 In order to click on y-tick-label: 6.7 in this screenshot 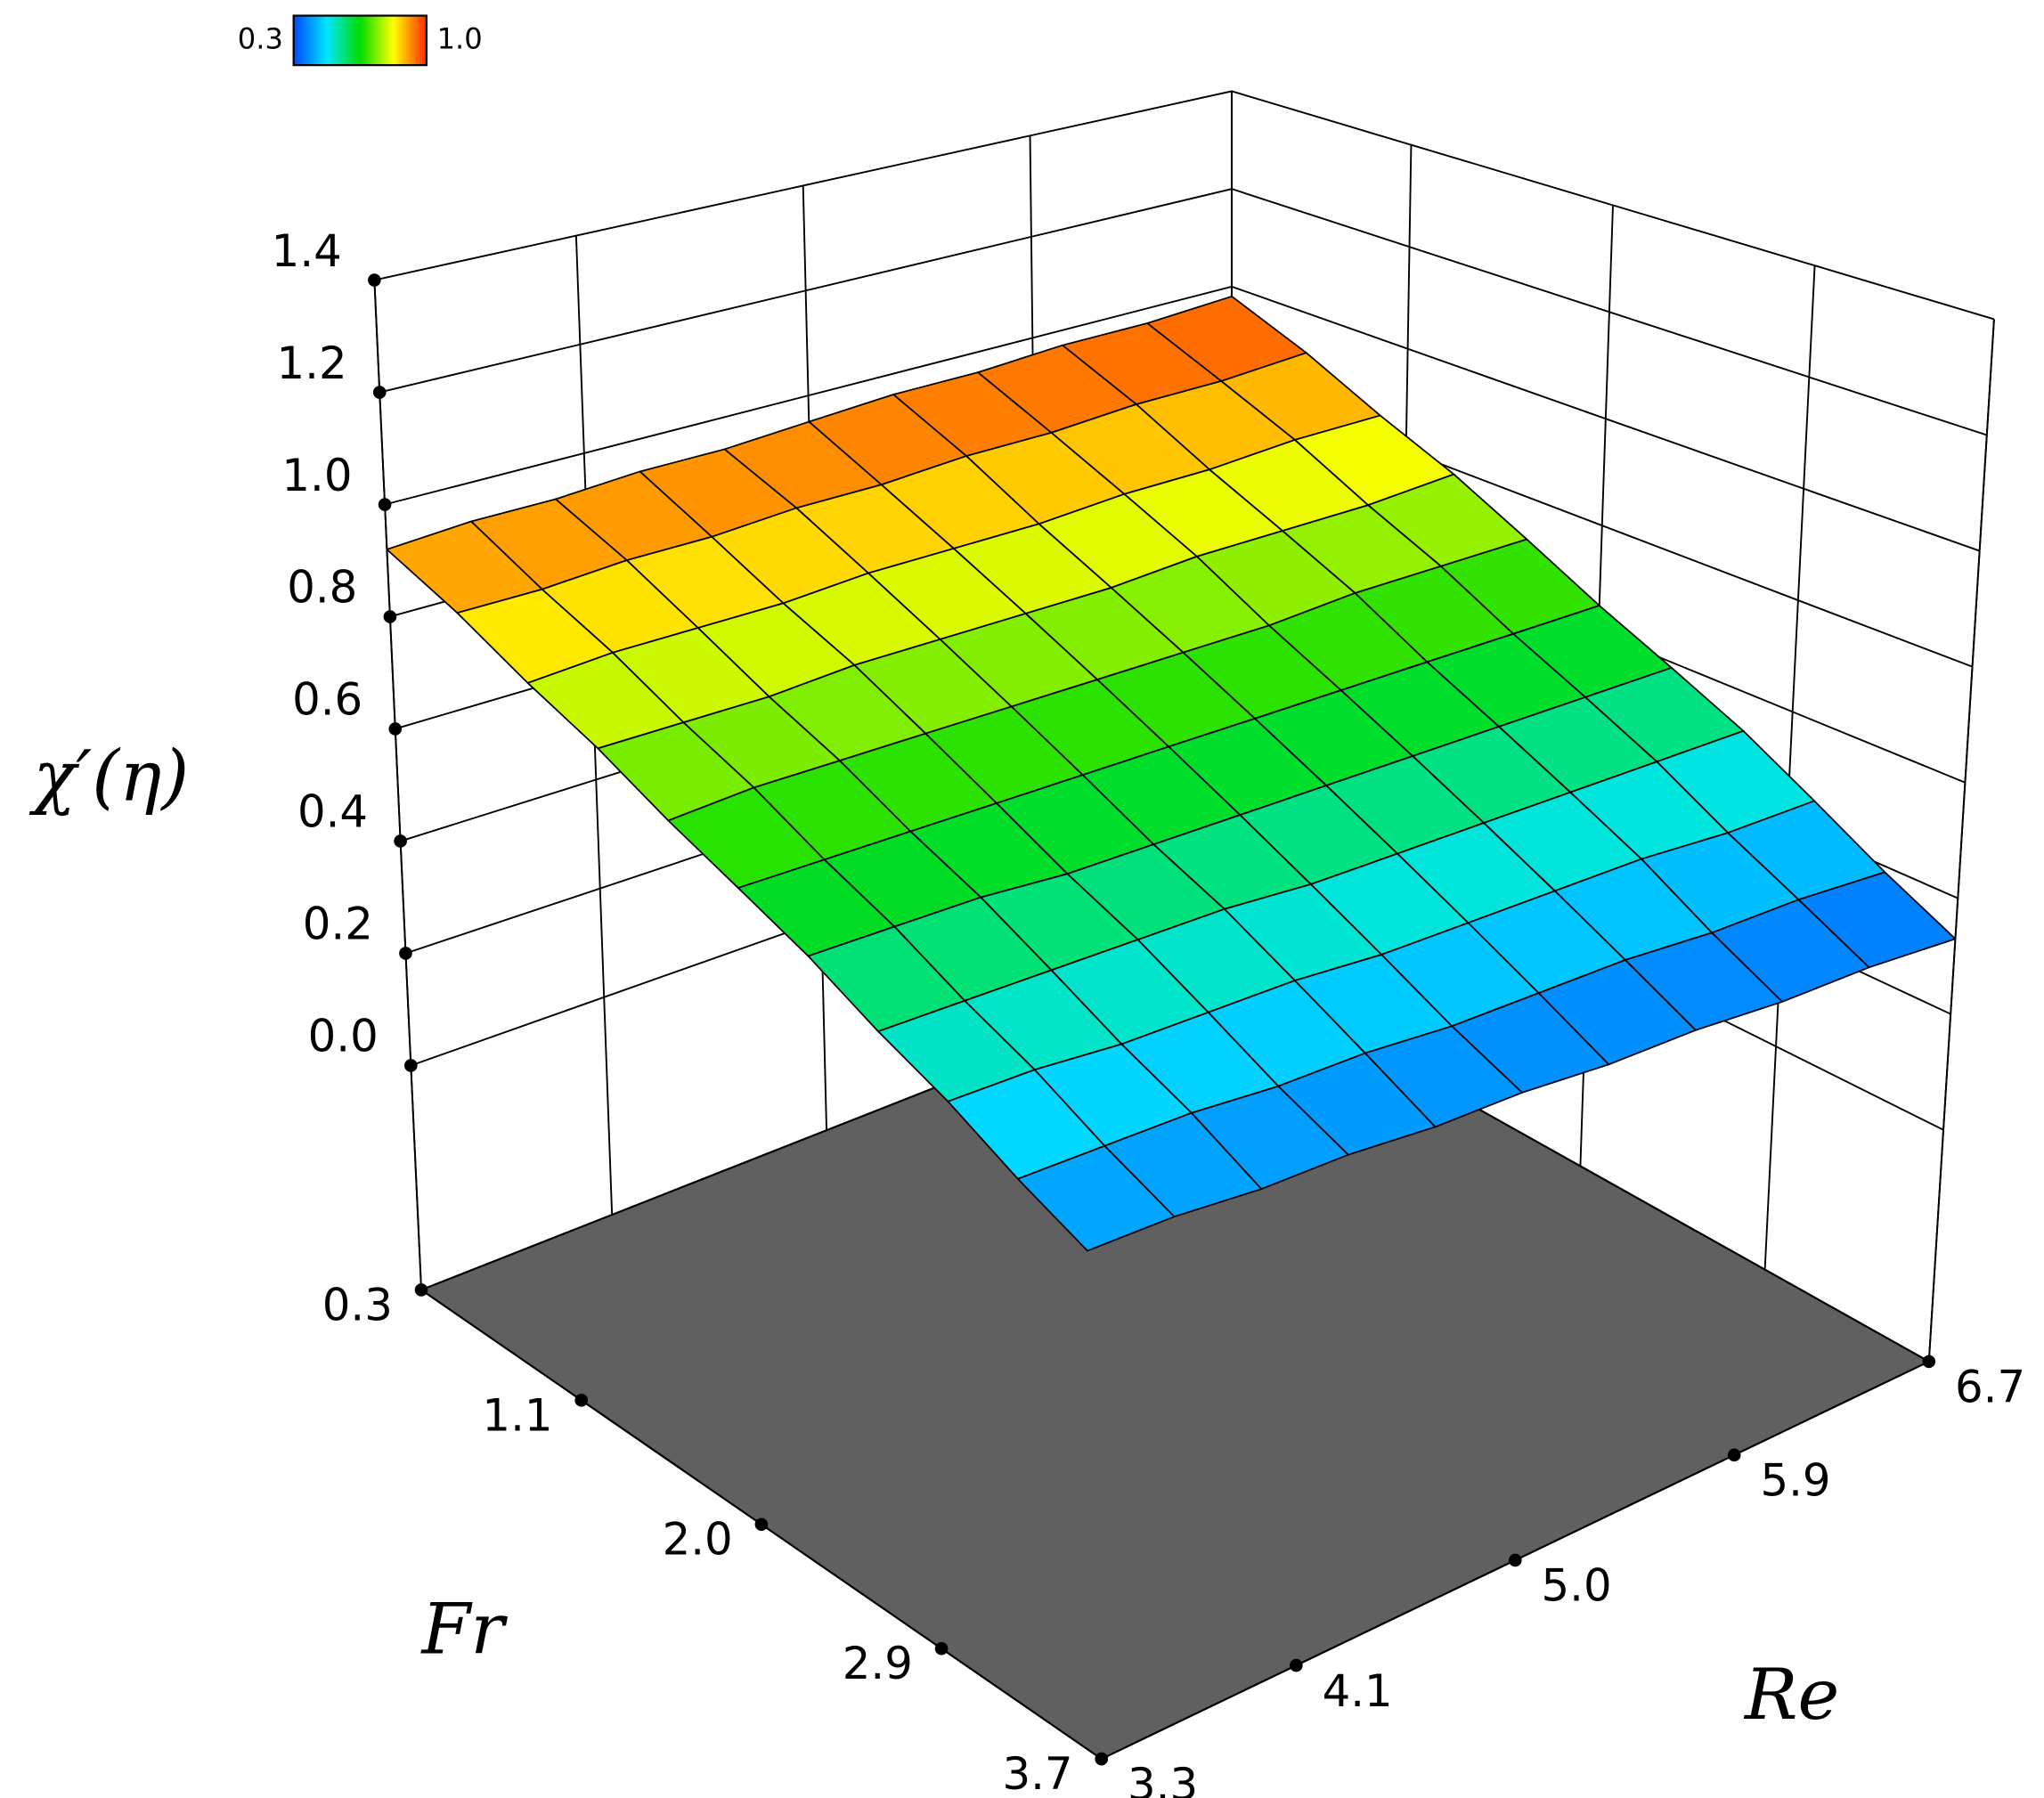, I will do `click(1990, 1387)`.